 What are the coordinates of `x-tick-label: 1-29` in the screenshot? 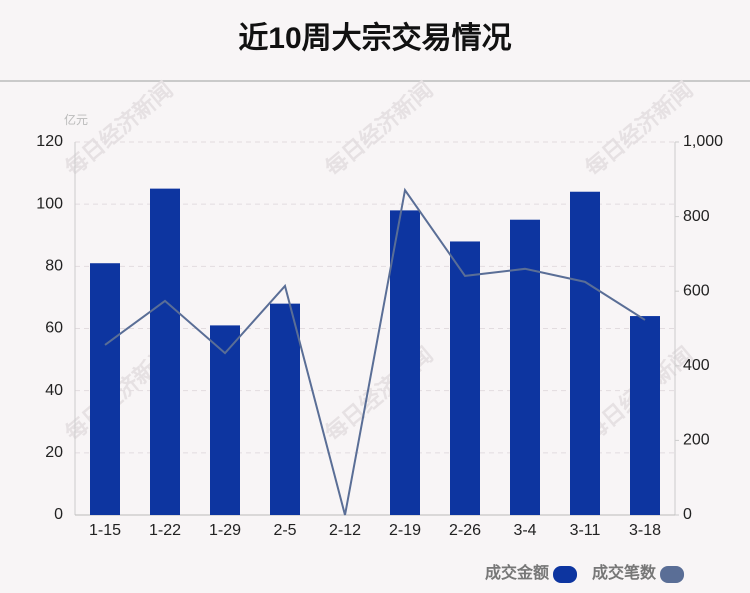 It's located at (225, 530).